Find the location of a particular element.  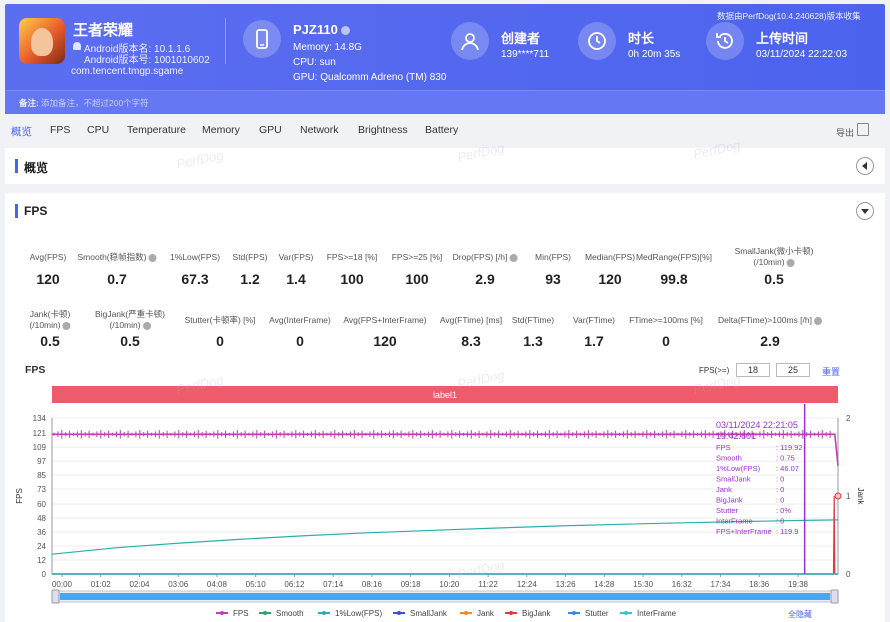

collapse-left-icon is located at coordinates (865, 166).